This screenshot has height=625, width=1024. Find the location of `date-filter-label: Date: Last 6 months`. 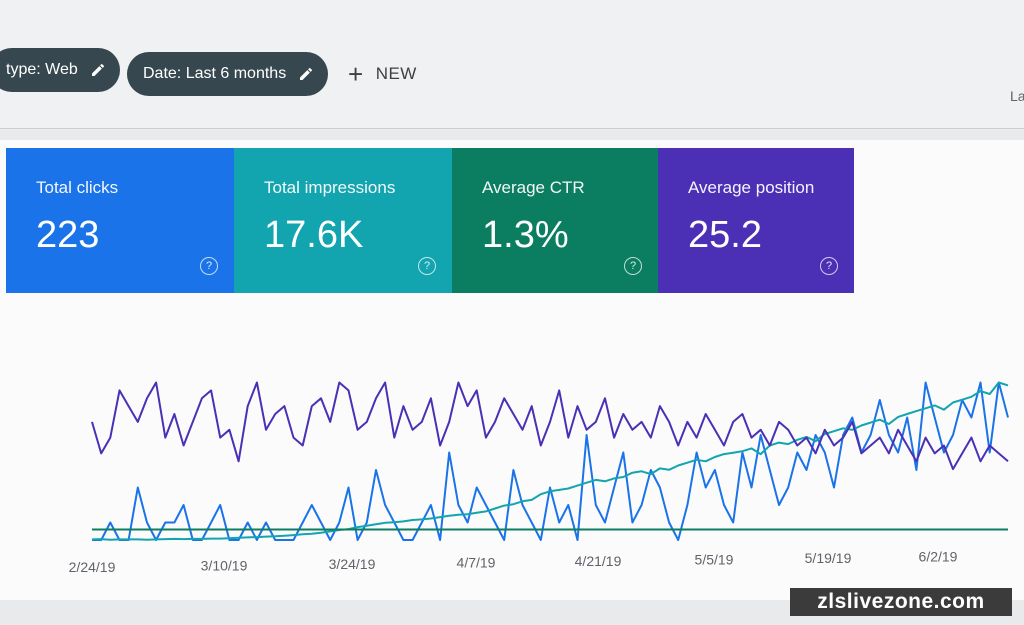

date-filter-label: Date: Last 6 months is located at coordinates (215, 73).